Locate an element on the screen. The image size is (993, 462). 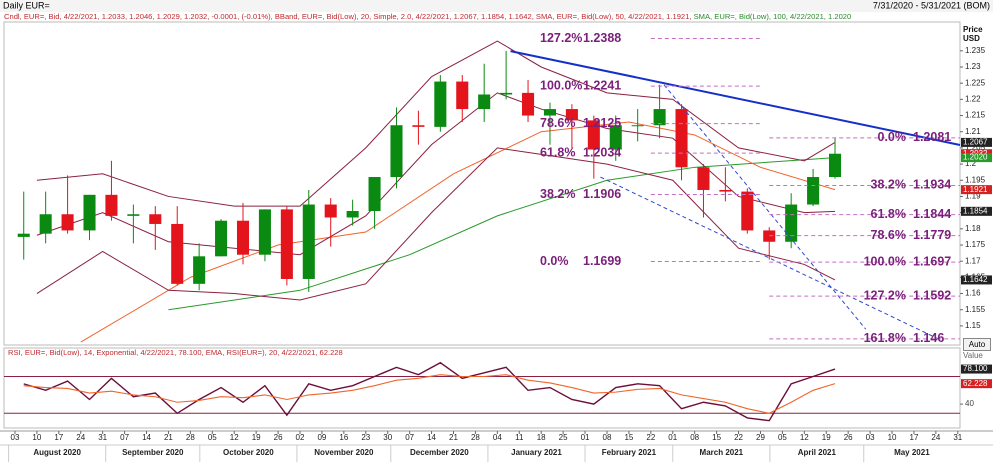
y-tick-label: 1.205 is located at coordinates (975, 147).